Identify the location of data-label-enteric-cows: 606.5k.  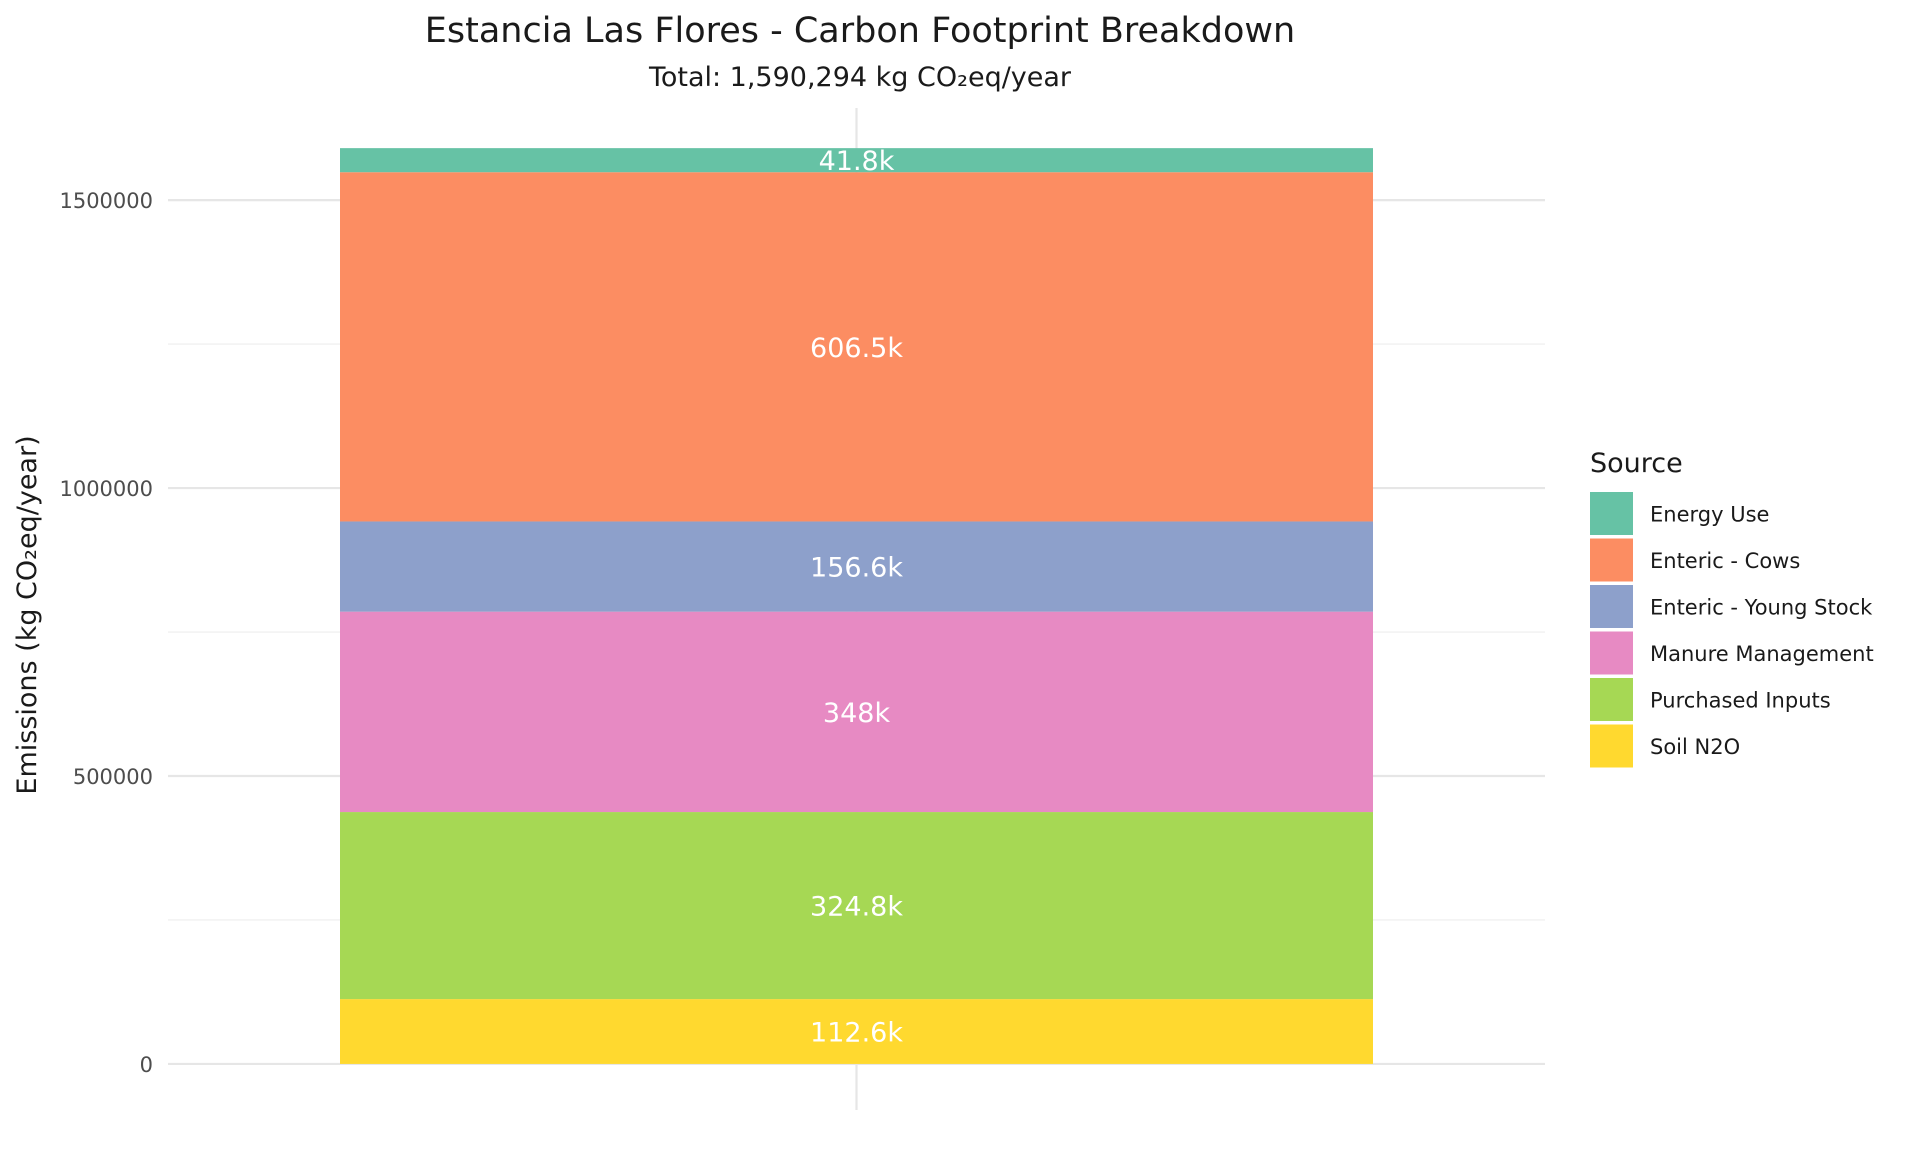
(856, 348).